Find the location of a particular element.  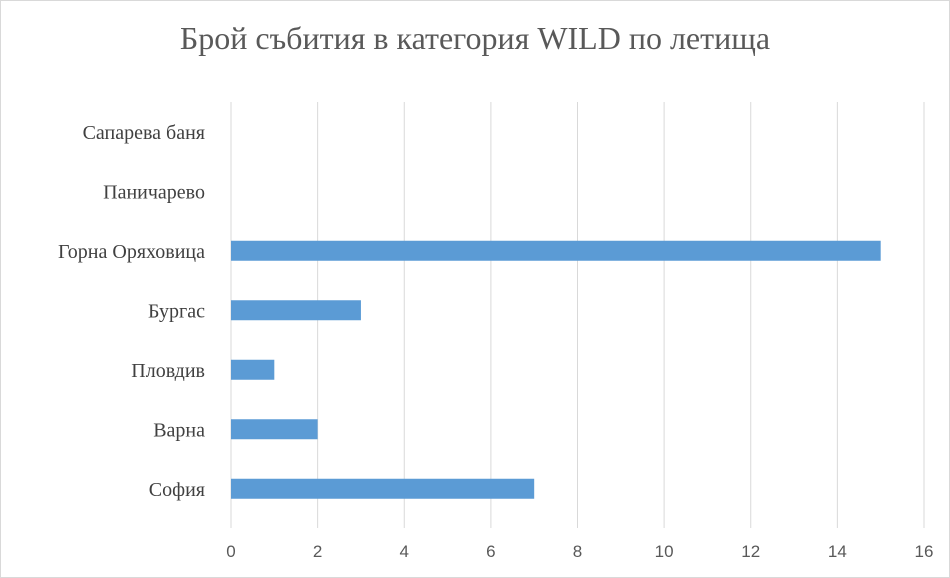

category-label: Варна is located at coordinates (179, 430).